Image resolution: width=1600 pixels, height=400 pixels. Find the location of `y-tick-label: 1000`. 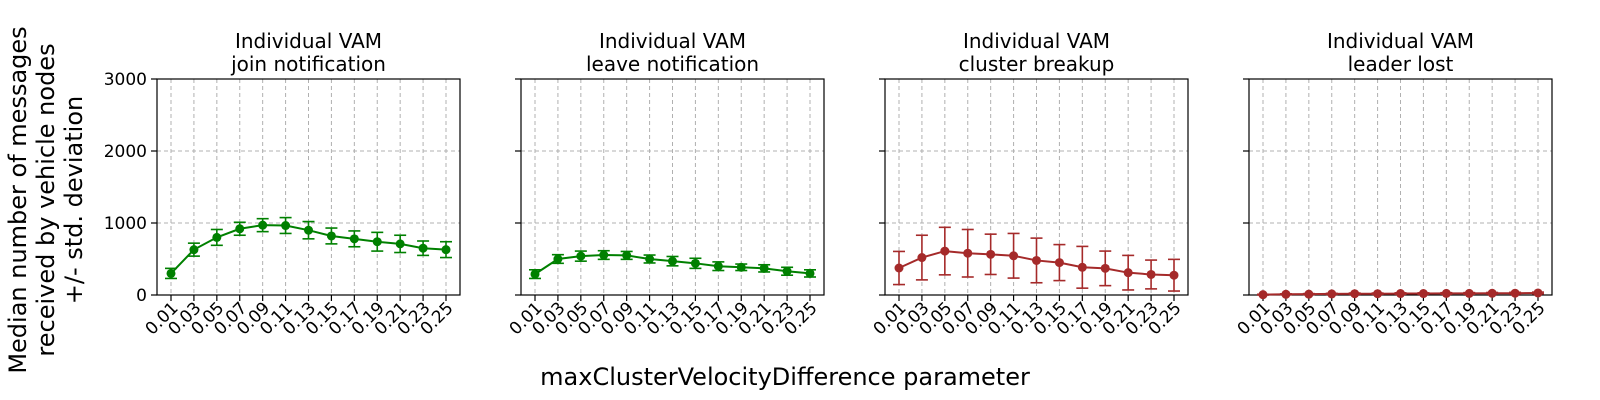

y-tick-label: 1000 is located at coordinates (125, 224).